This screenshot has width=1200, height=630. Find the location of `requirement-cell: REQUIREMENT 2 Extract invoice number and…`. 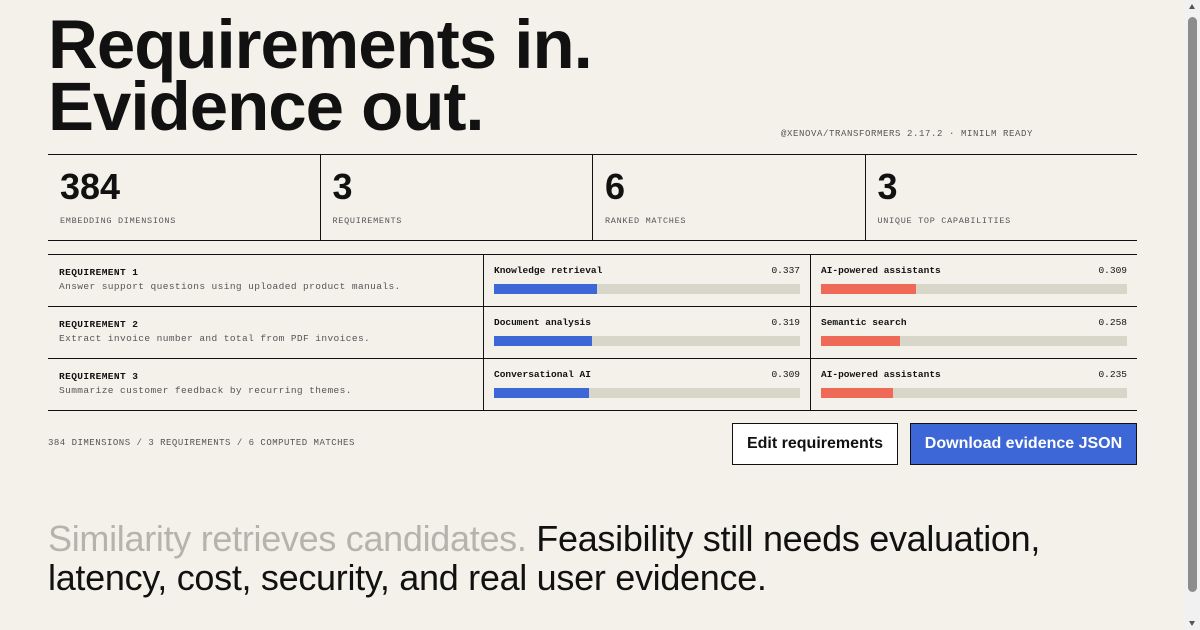

requirement-cell: REQUIREMENT 2 Extract invoice number and… is located at coordinates (266, 332).